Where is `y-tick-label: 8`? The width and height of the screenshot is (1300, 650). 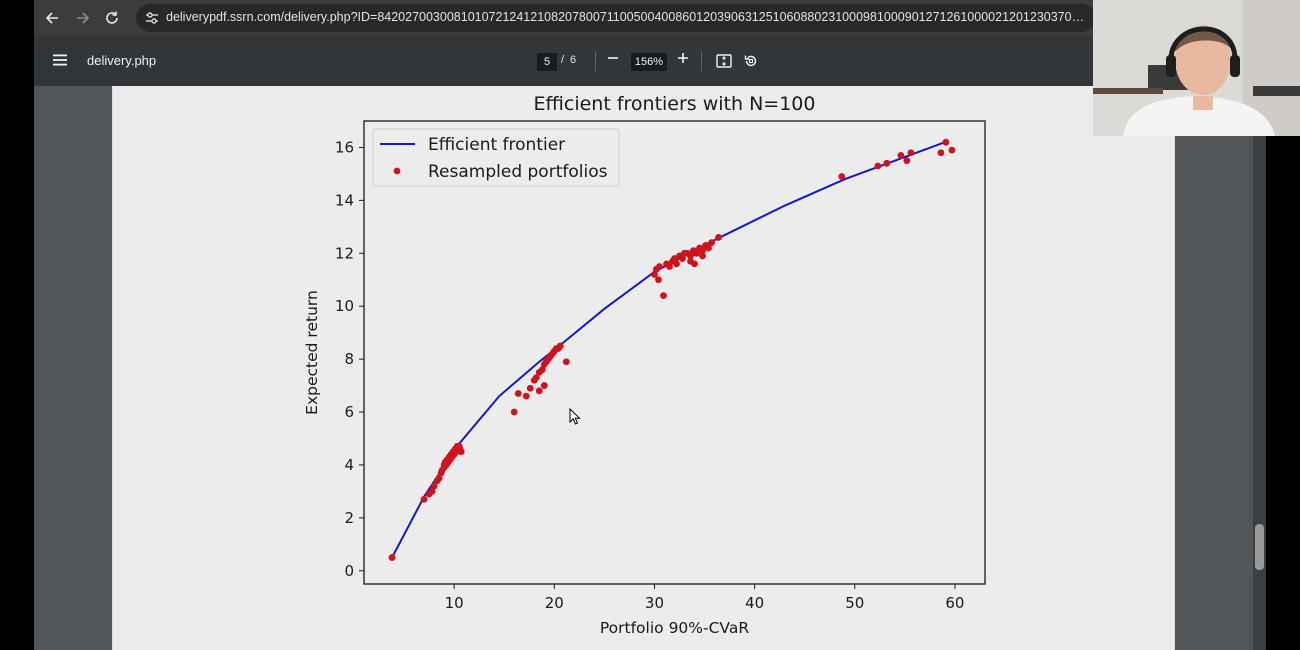
y-tick-label: 8 is located at coordinates (349, 359).